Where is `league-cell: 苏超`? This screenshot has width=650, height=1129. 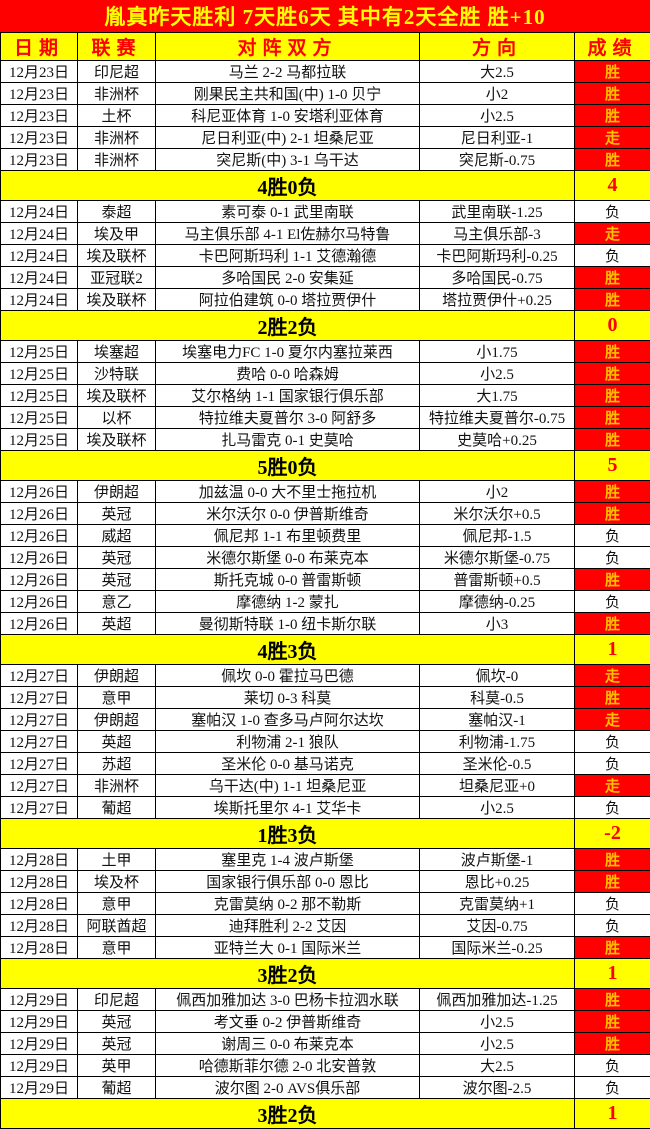 league-cell: 苏超 is located at coordinates (117, 764).